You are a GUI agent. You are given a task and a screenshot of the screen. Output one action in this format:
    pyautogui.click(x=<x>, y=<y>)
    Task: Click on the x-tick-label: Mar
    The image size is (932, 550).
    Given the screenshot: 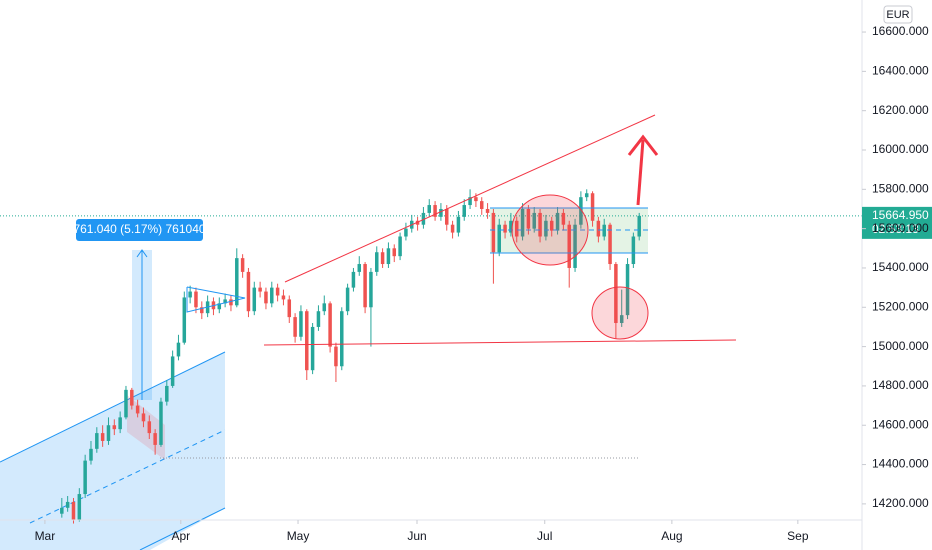 What is the action you would take?
    pyautogui.click(x=45, y=536)
    